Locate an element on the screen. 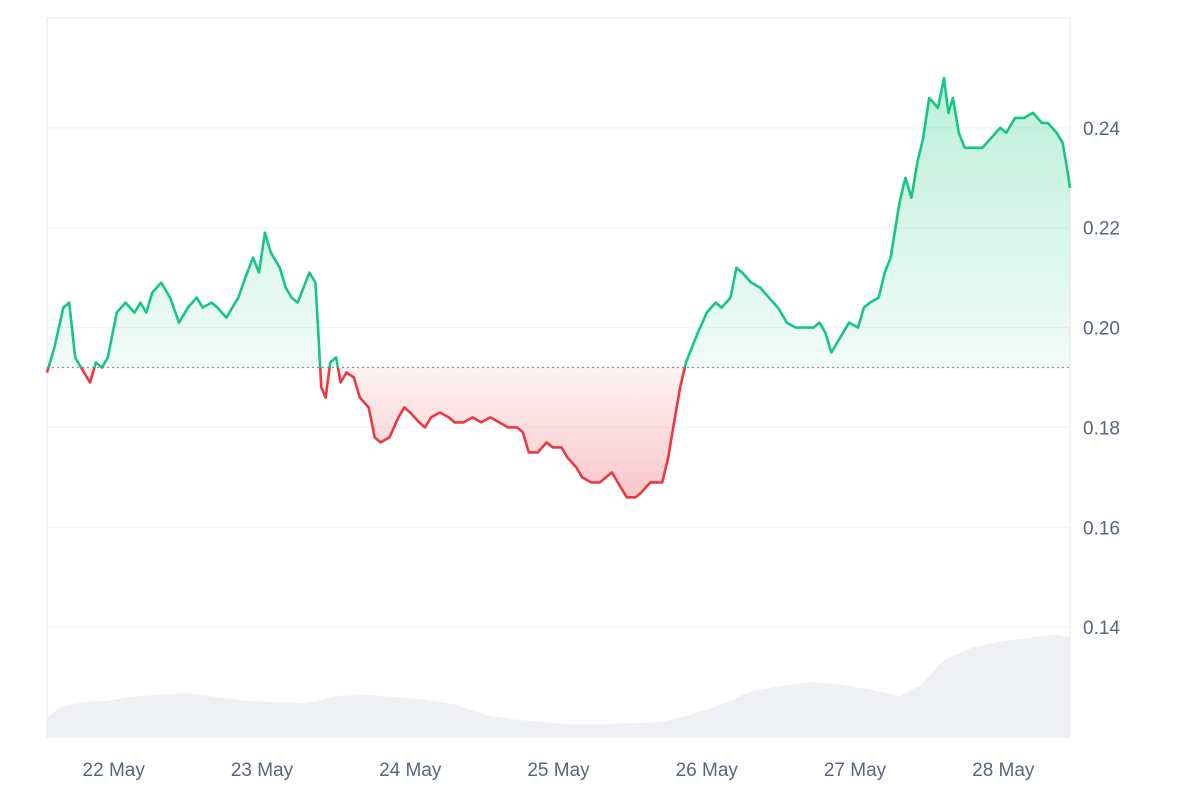 The height and width of the screenshot is (800, 1200). y-tick-label: 0.16 is located at coordinates (1101, 528).